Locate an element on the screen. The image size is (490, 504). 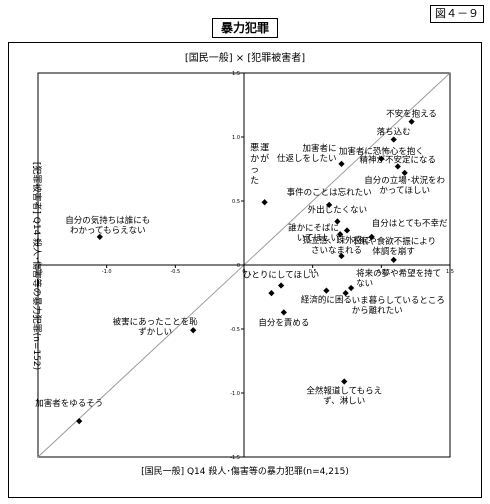
plot-title: [国民一般] × [犯罪被害者] is located at coordinates (245, 57).